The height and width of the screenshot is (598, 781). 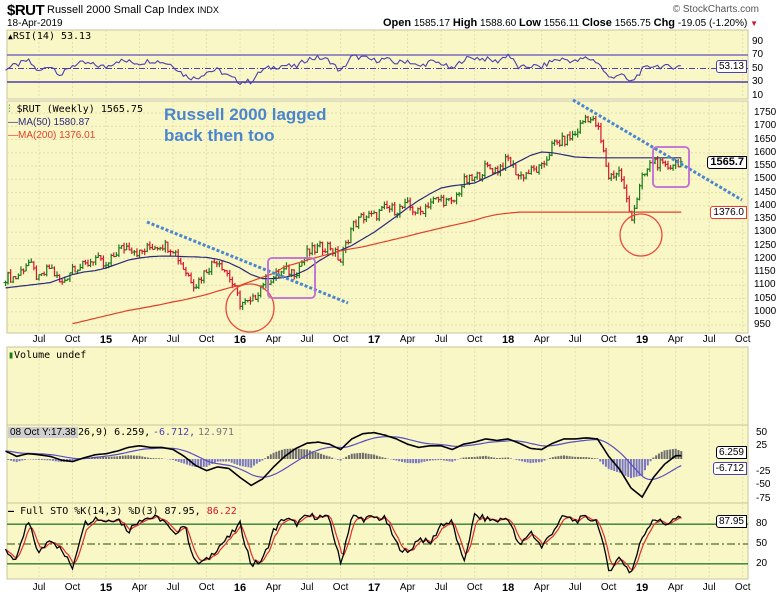 I want to click on chart-panel, so click(x=377, y=386).